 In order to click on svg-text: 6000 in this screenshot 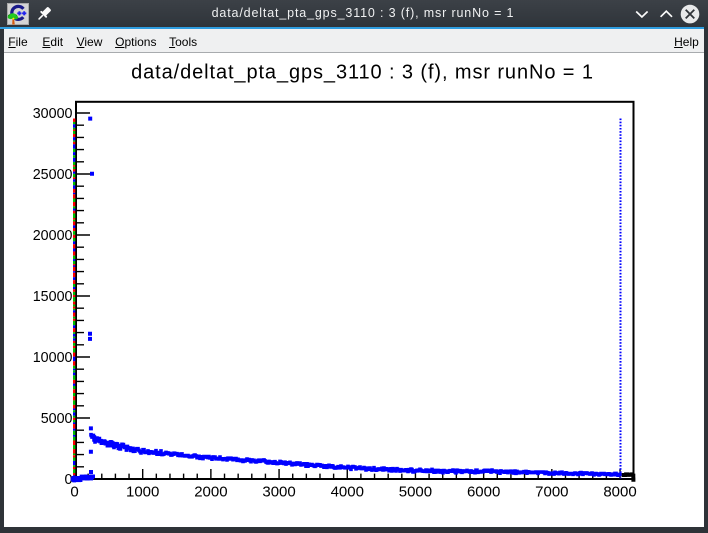, I will do `click(483, 491)`.